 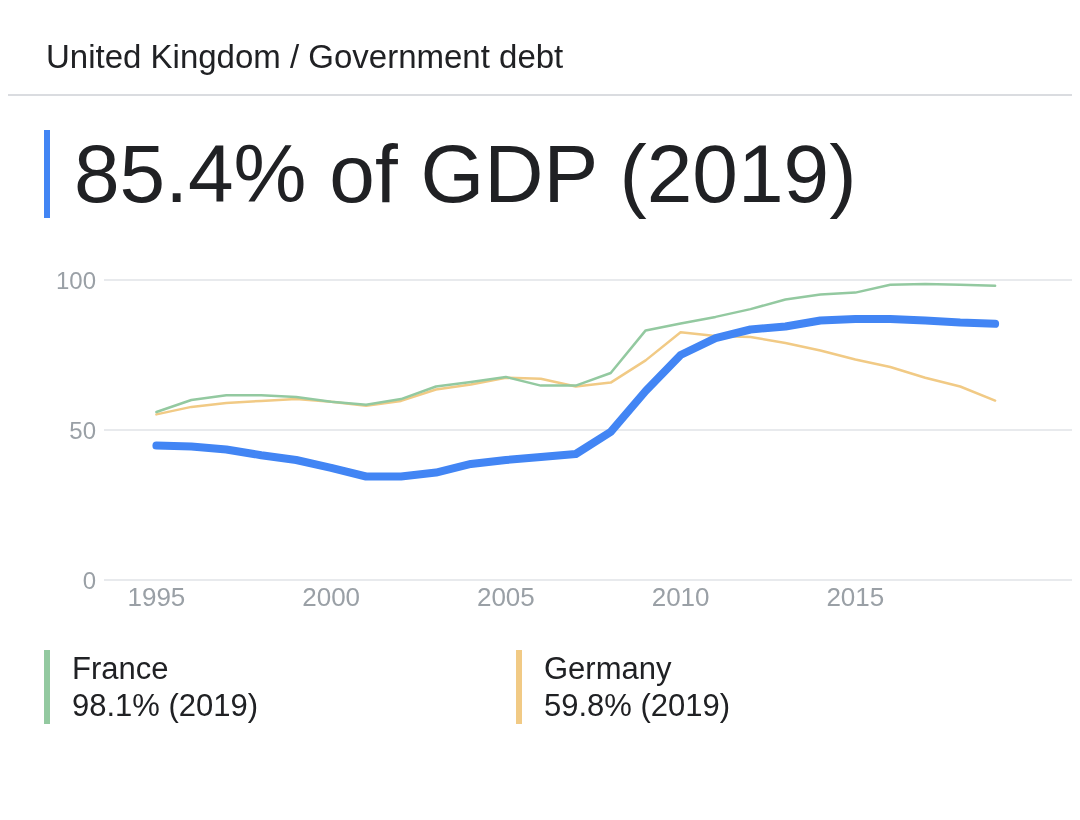 I want to click on x-tick-label: 1995, so click(x=156, y=597).